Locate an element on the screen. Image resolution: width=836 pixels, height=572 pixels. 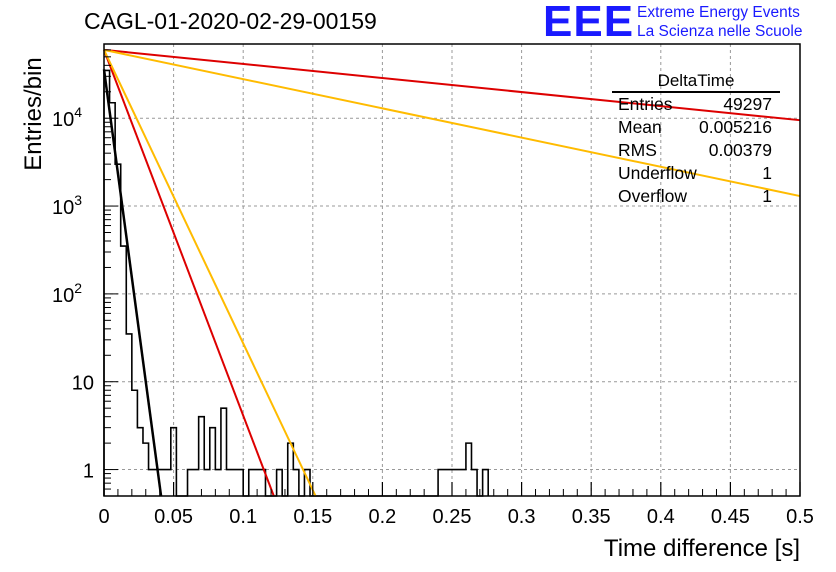
x-tick-label: 0.1 is located at coordinates (243, 517).